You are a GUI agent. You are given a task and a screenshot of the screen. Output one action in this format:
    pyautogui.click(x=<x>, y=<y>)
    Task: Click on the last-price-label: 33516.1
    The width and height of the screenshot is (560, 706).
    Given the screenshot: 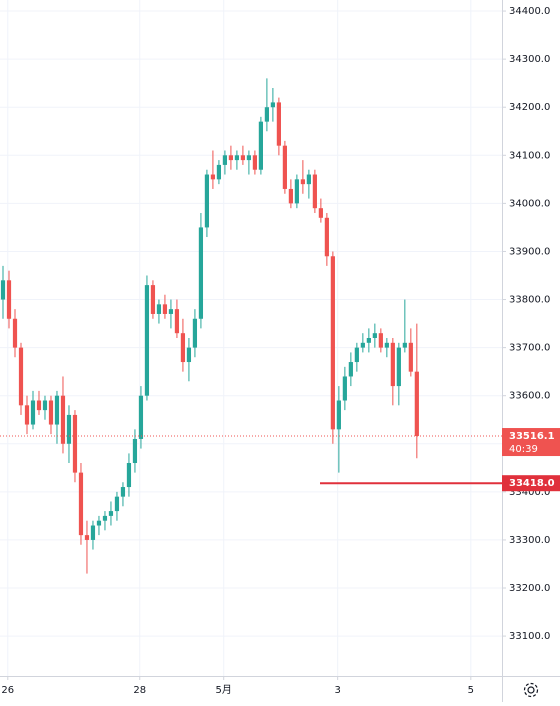 What is the action you would take?
    pyautogui.click(x=532, y=436)
    